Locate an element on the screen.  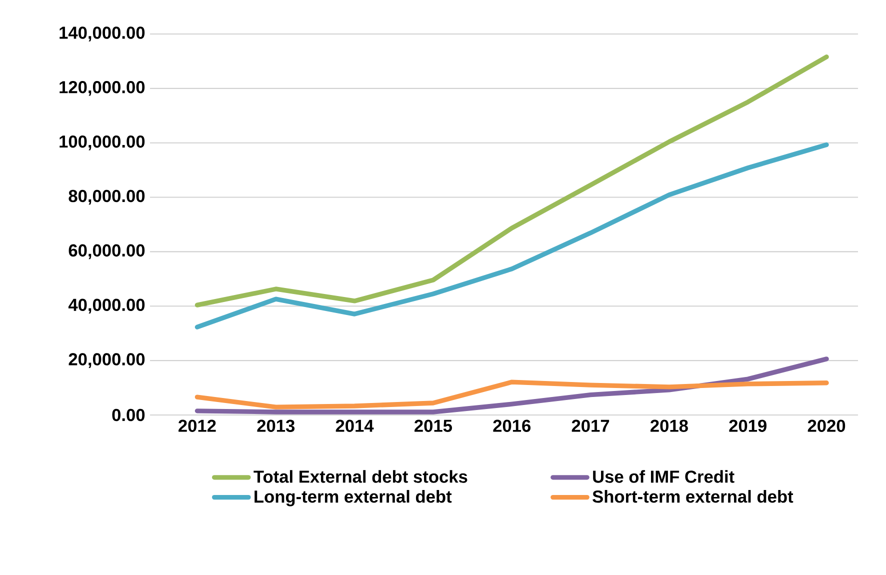
x-tick-label: 2015 is located at coordinates (433, 426).